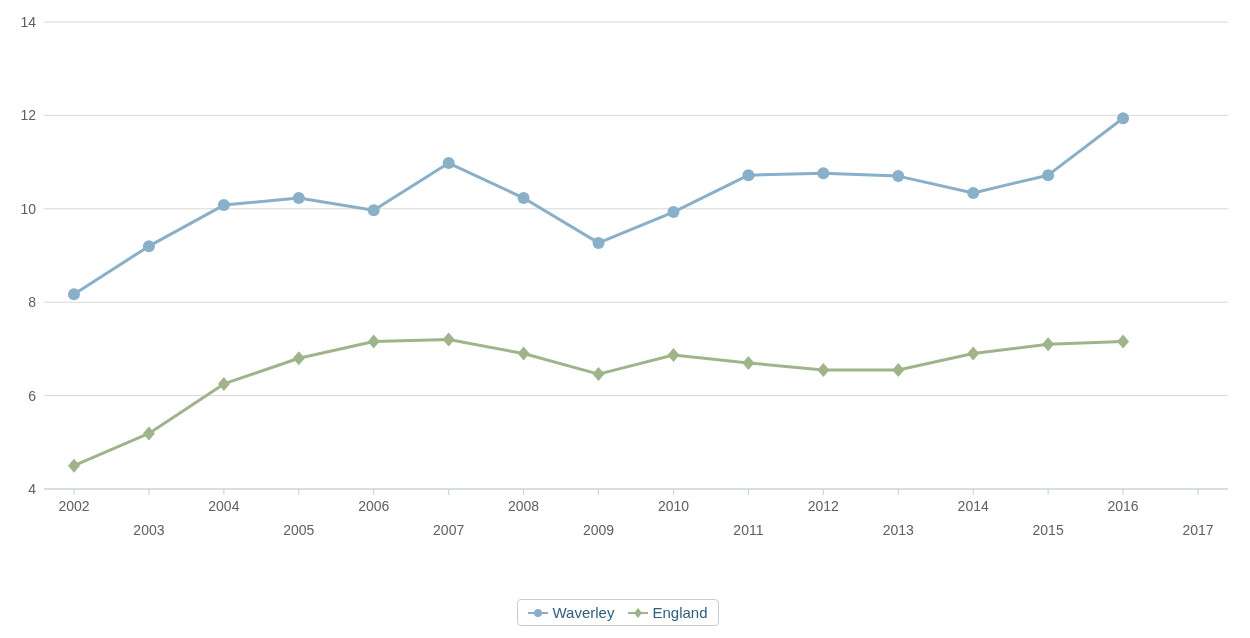  Describe the element at coordinates (32, 395) in the screenshot. I see `y-tick-label: 6` at that location.